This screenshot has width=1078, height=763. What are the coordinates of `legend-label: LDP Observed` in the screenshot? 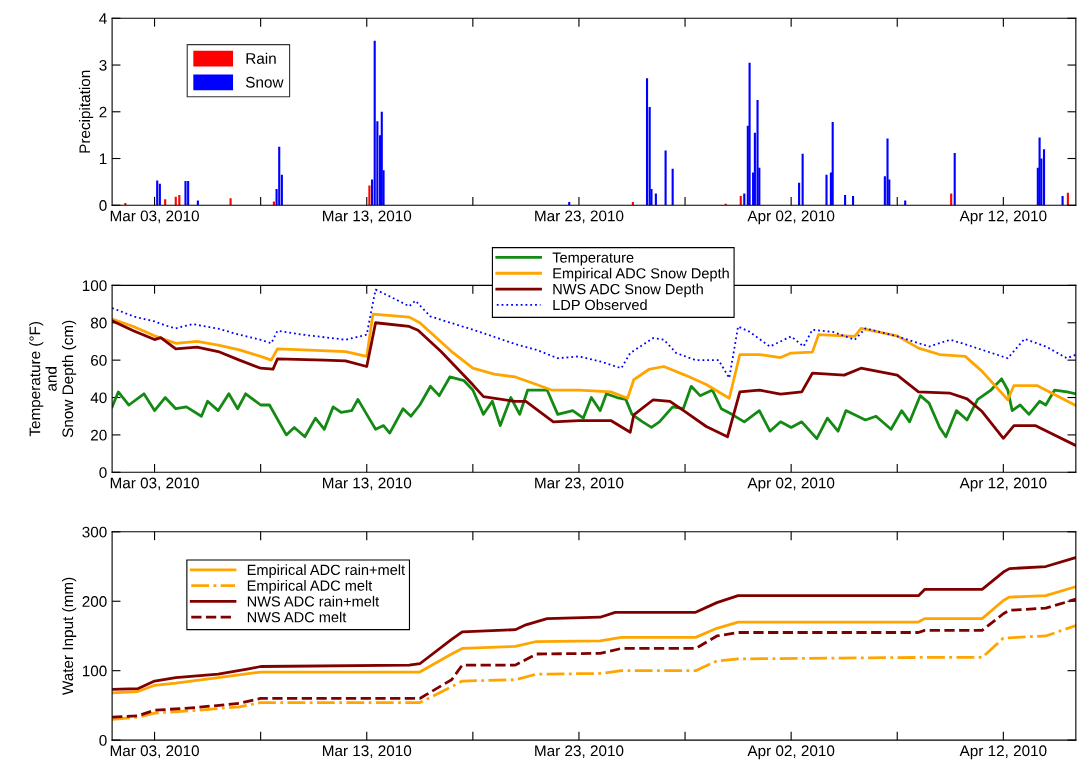 It's located at (600, 305).